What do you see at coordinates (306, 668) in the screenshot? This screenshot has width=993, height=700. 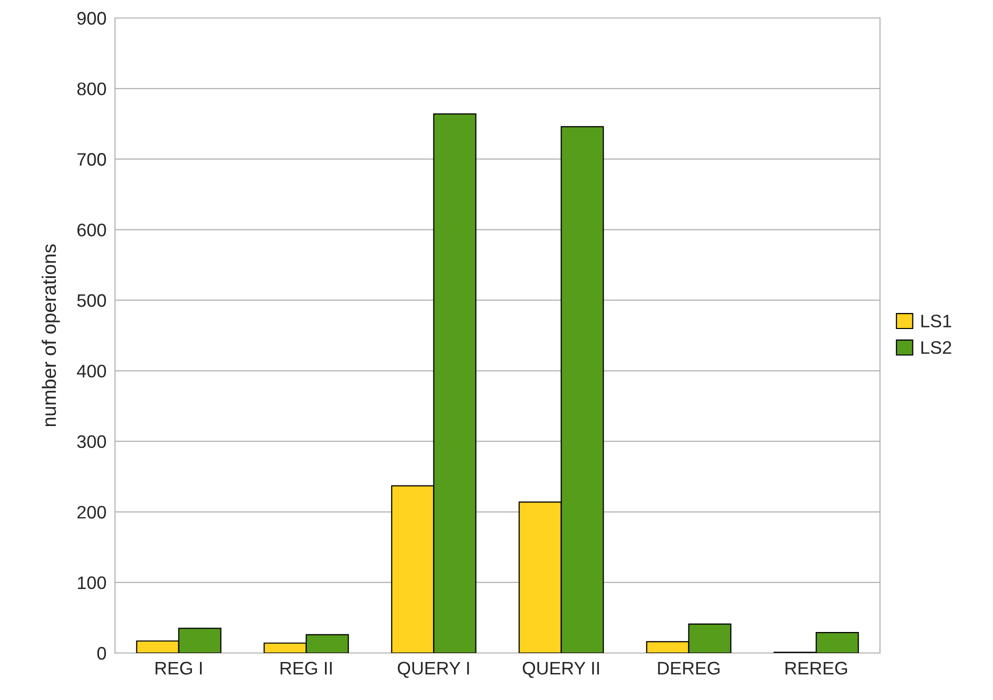 I see `x-tick-label: REG II` at bounding box center [306, 668].